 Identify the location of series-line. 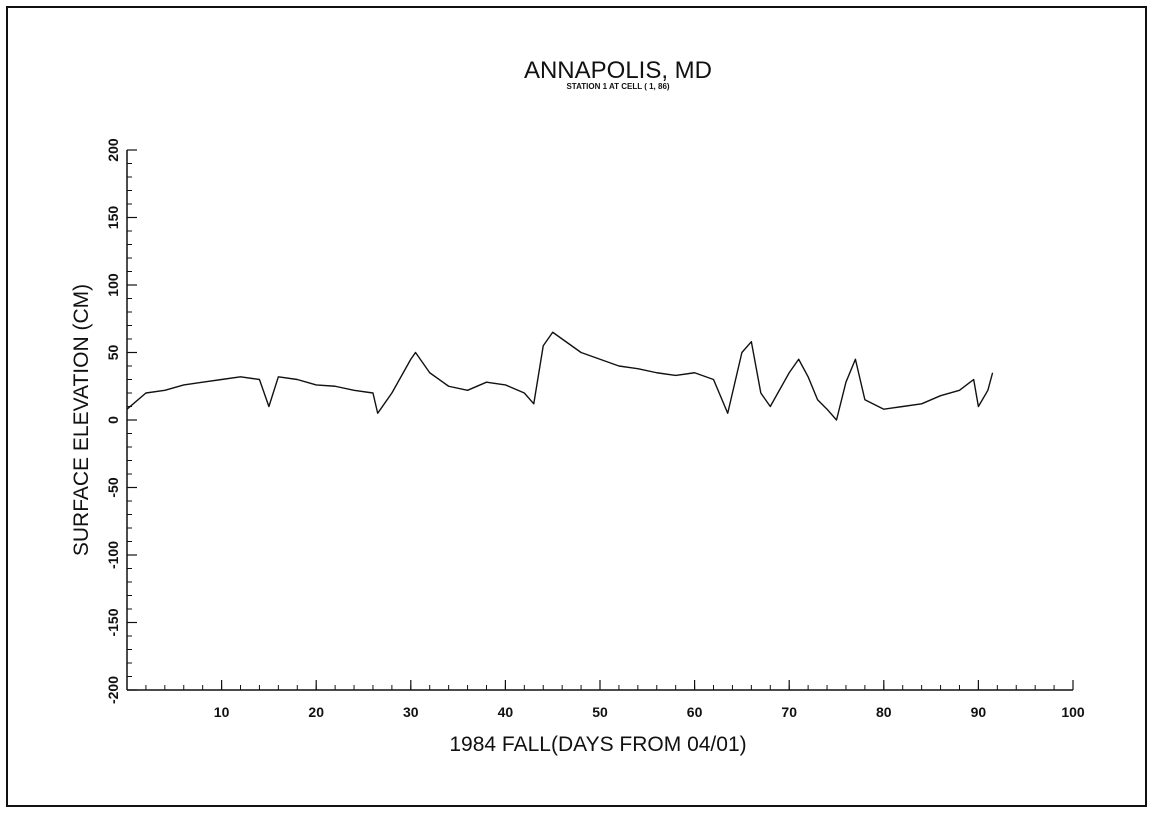
(560, 376).